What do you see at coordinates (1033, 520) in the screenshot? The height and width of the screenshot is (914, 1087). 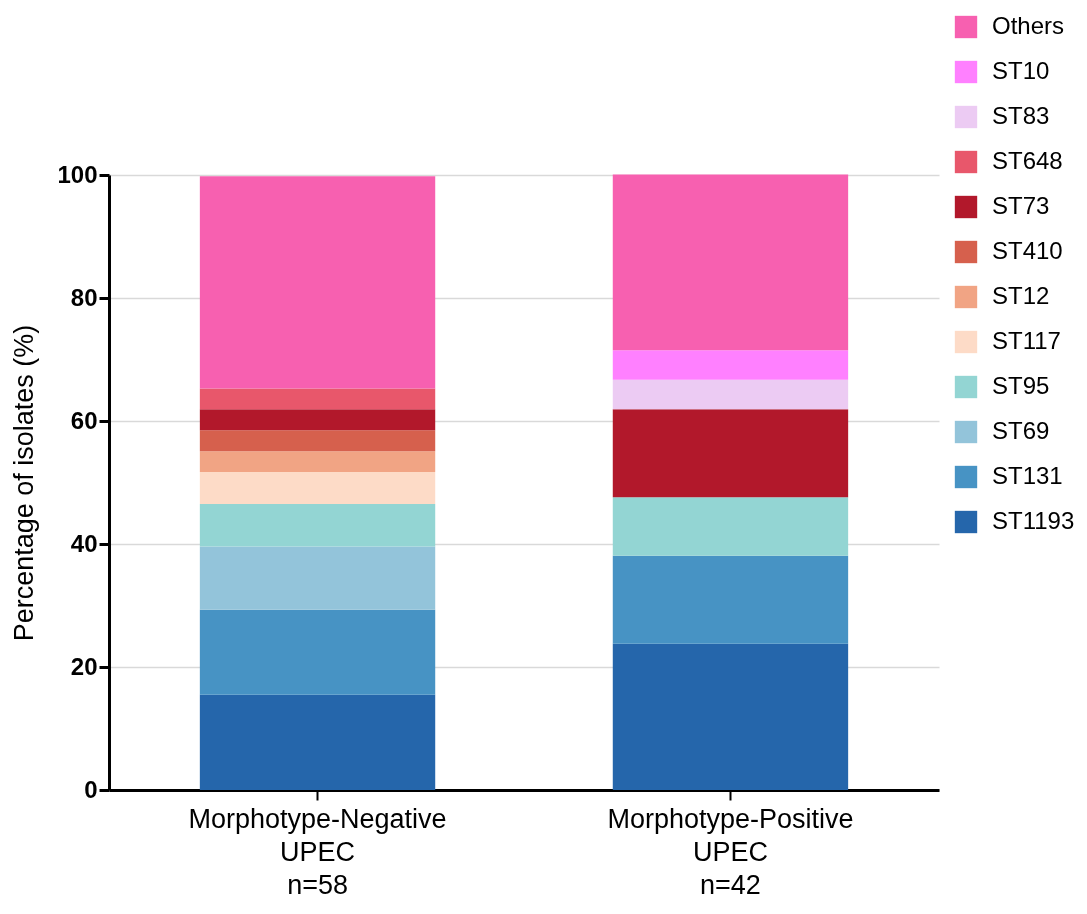 I see `legend-label: ST1193` at bounding box center [1033, 520].